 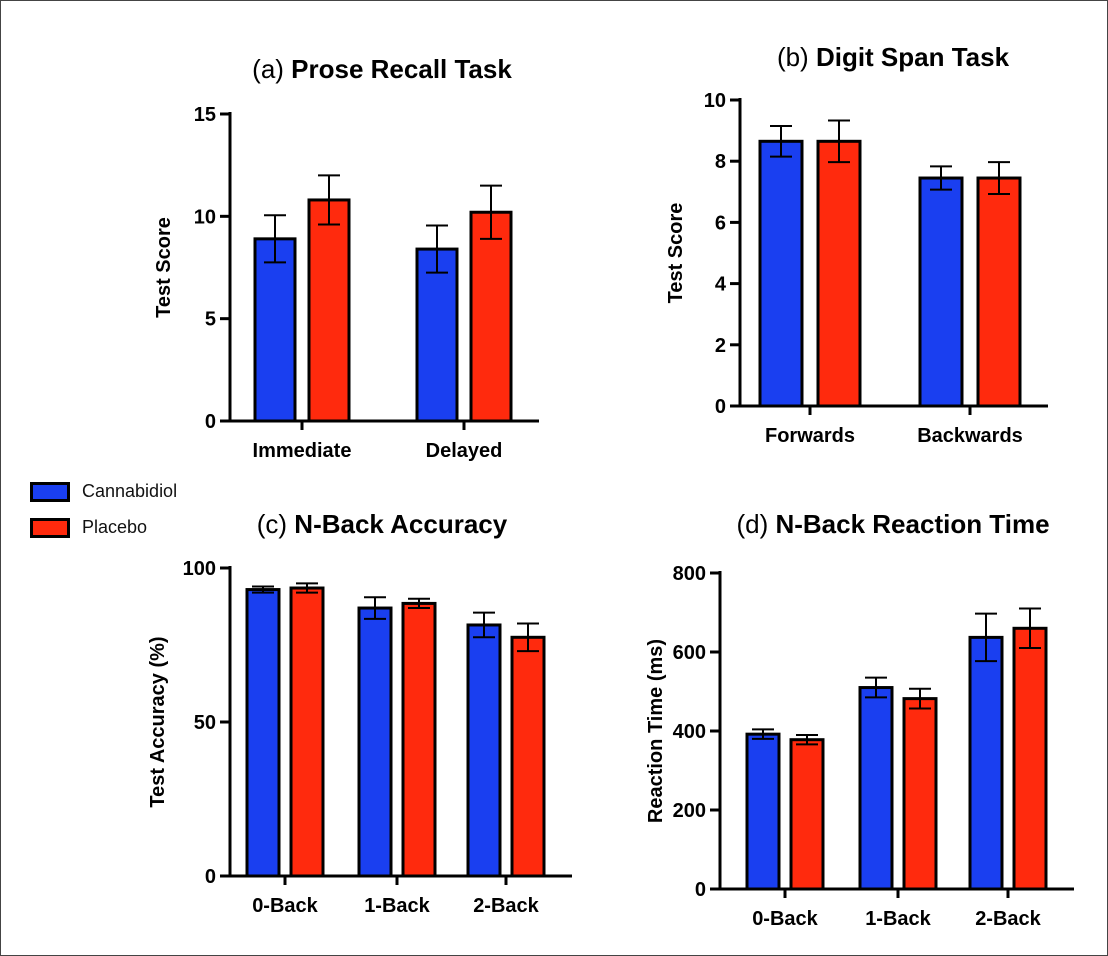 I want to click on y-axis-label-d: Reaction Time (ms), so click(x=656, y=731).